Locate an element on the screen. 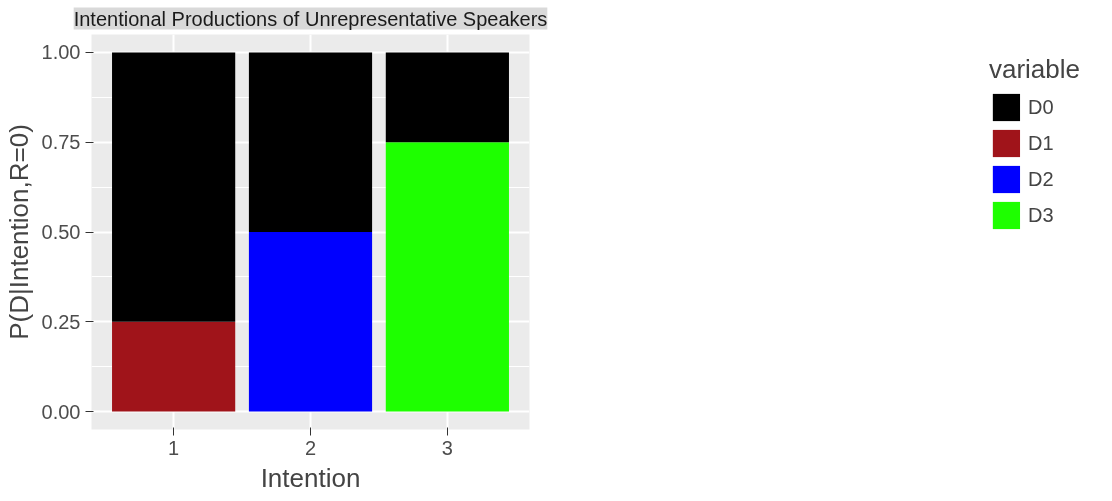 The width and height of the screenshot is (1112, 501). legend-label: D3 is located at coordinates (1040, 215).